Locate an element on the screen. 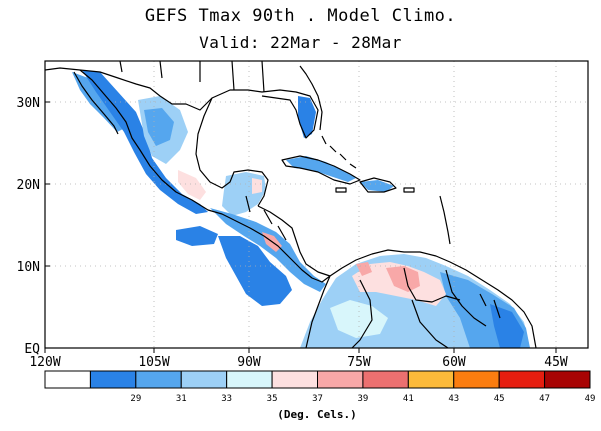  field-sa-hot is located at coordinates (403, 279).